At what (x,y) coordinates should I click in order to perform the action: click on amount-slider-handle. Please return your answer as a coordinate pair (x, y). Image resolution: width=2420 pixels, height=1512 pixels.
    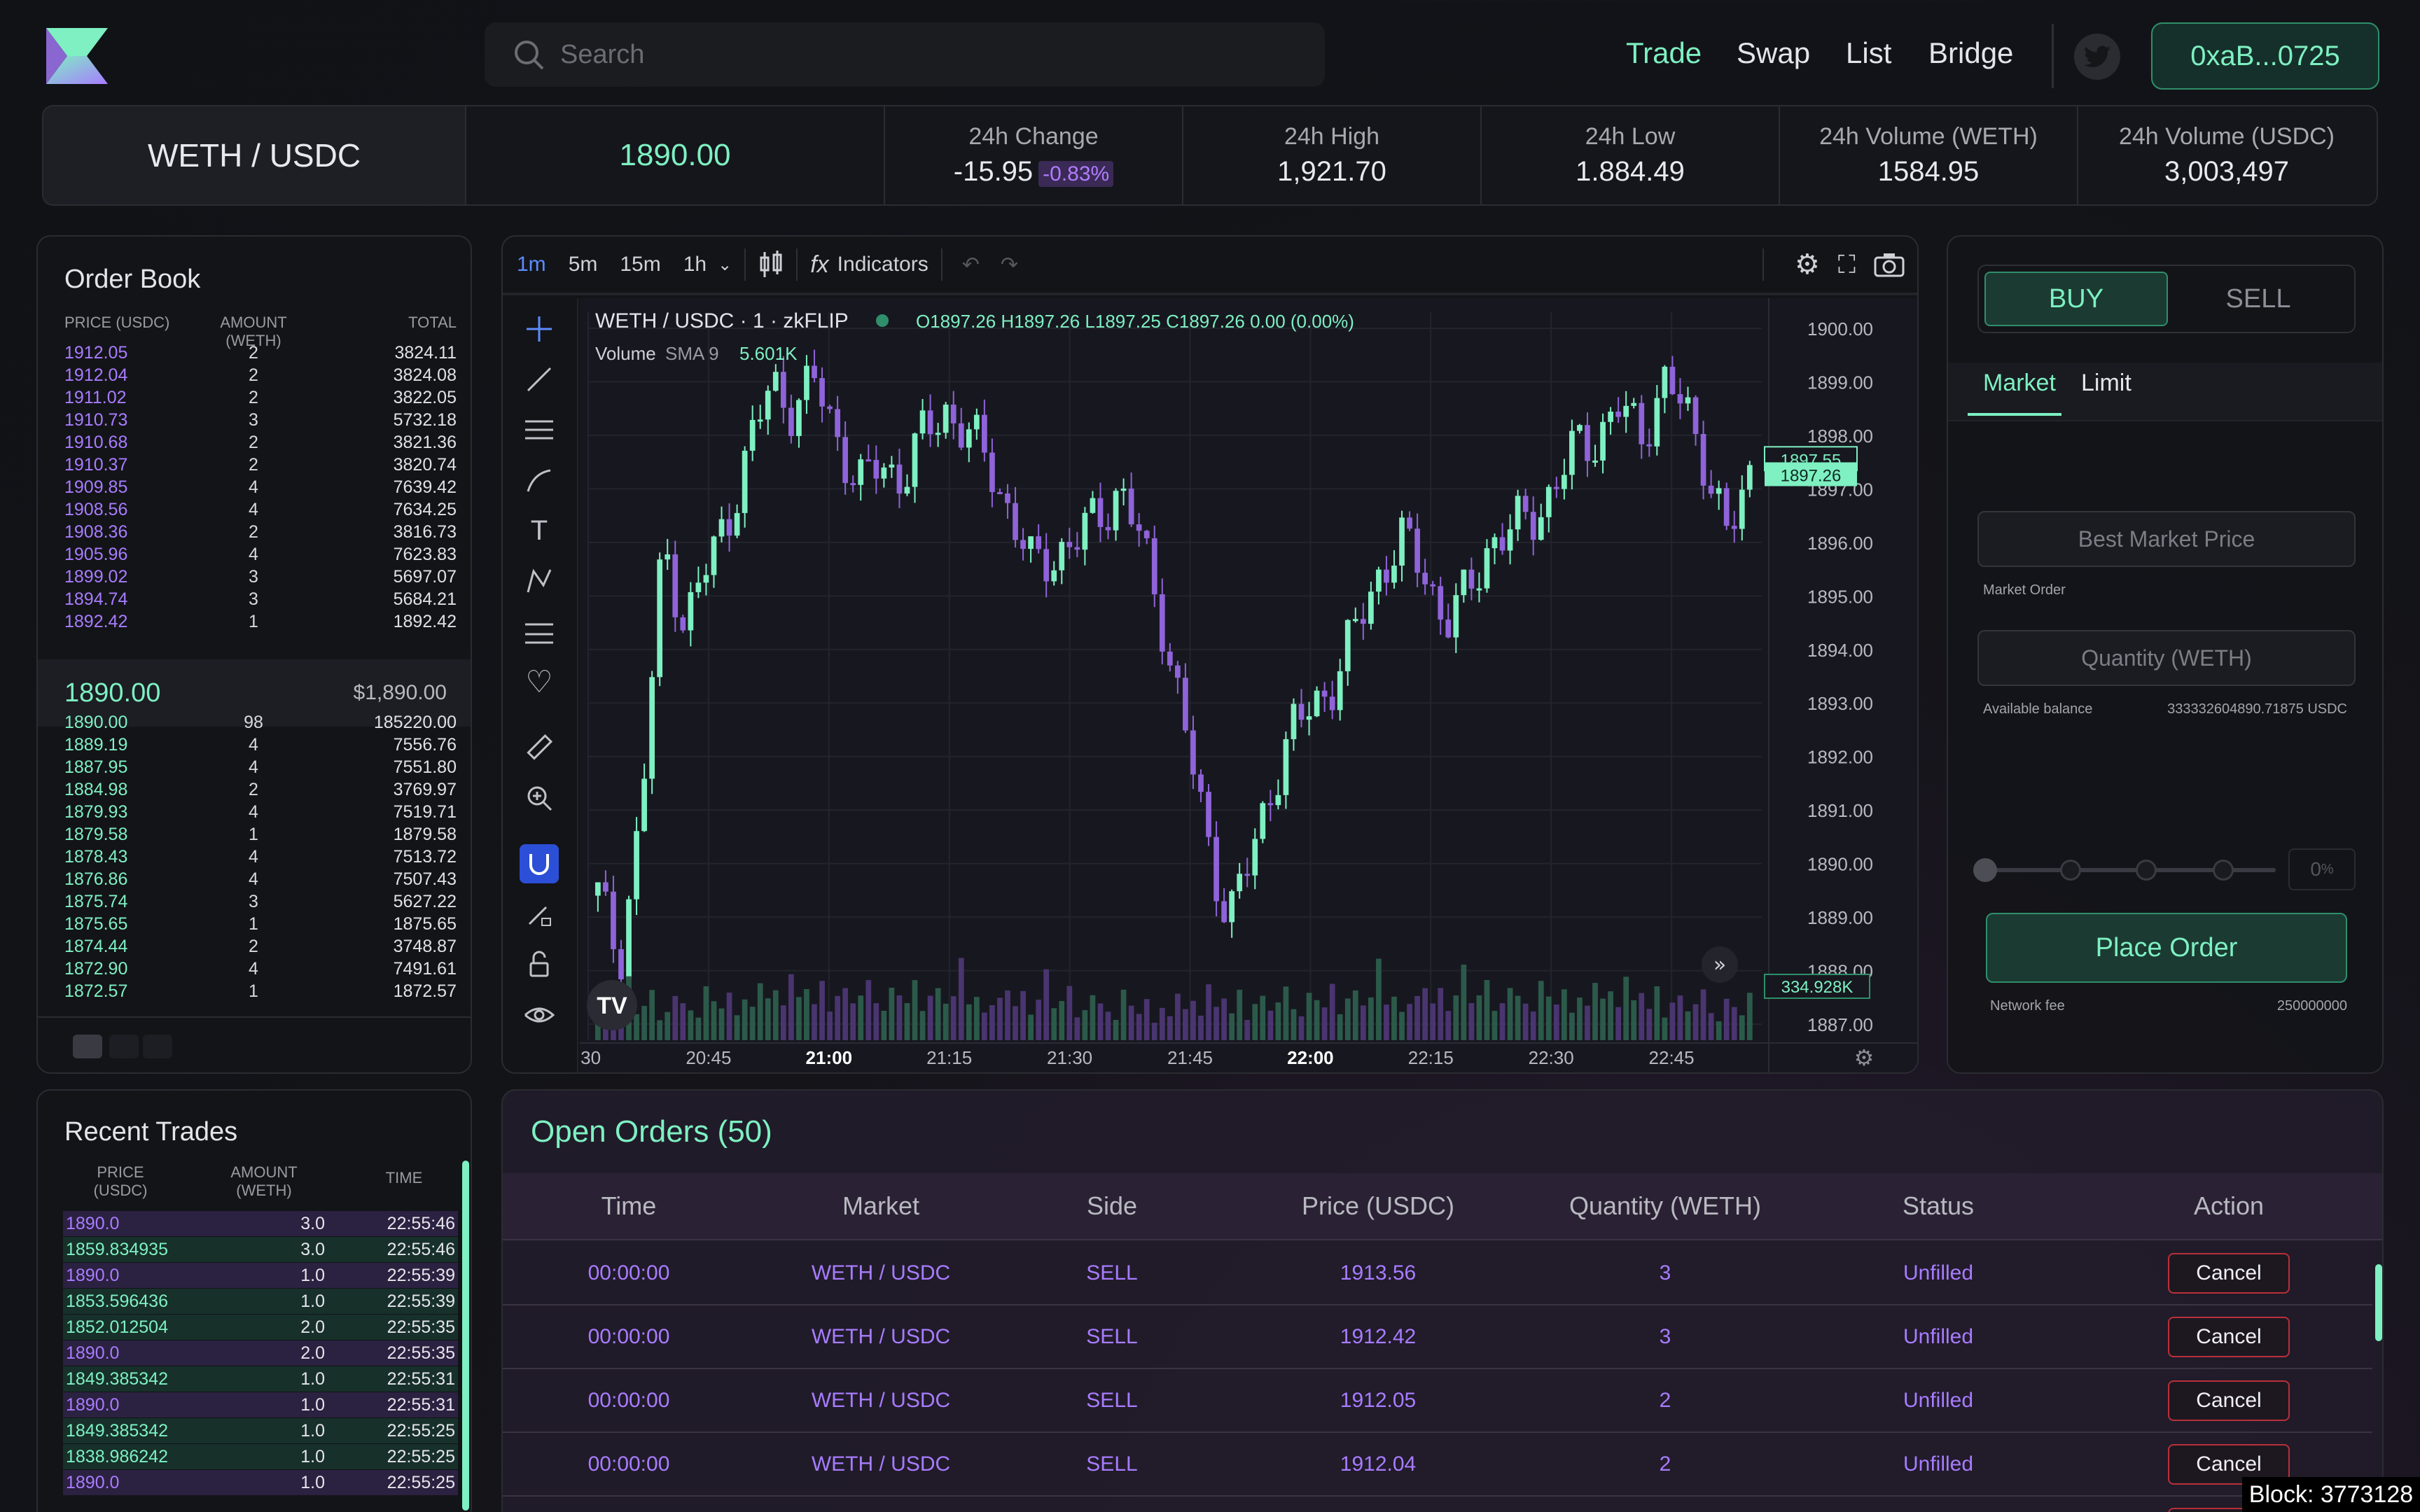
    Looking at the image, I should click on (1985, 870).